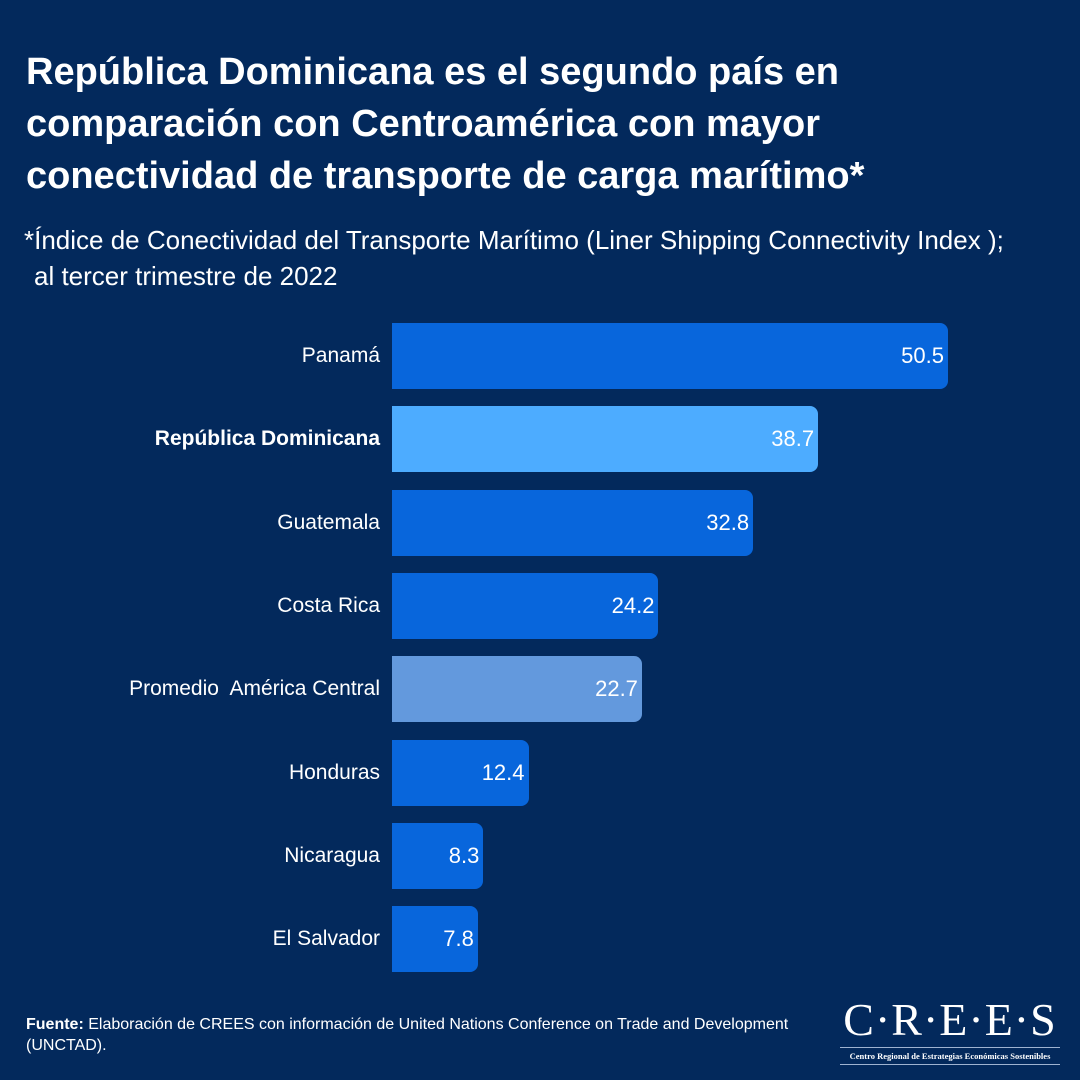 This screenshot has height=1080, width=1080. What do you see at coordinates (517, 689) in the screenshot?
I see `bar: 22.7` at bounding box center [517, 689].